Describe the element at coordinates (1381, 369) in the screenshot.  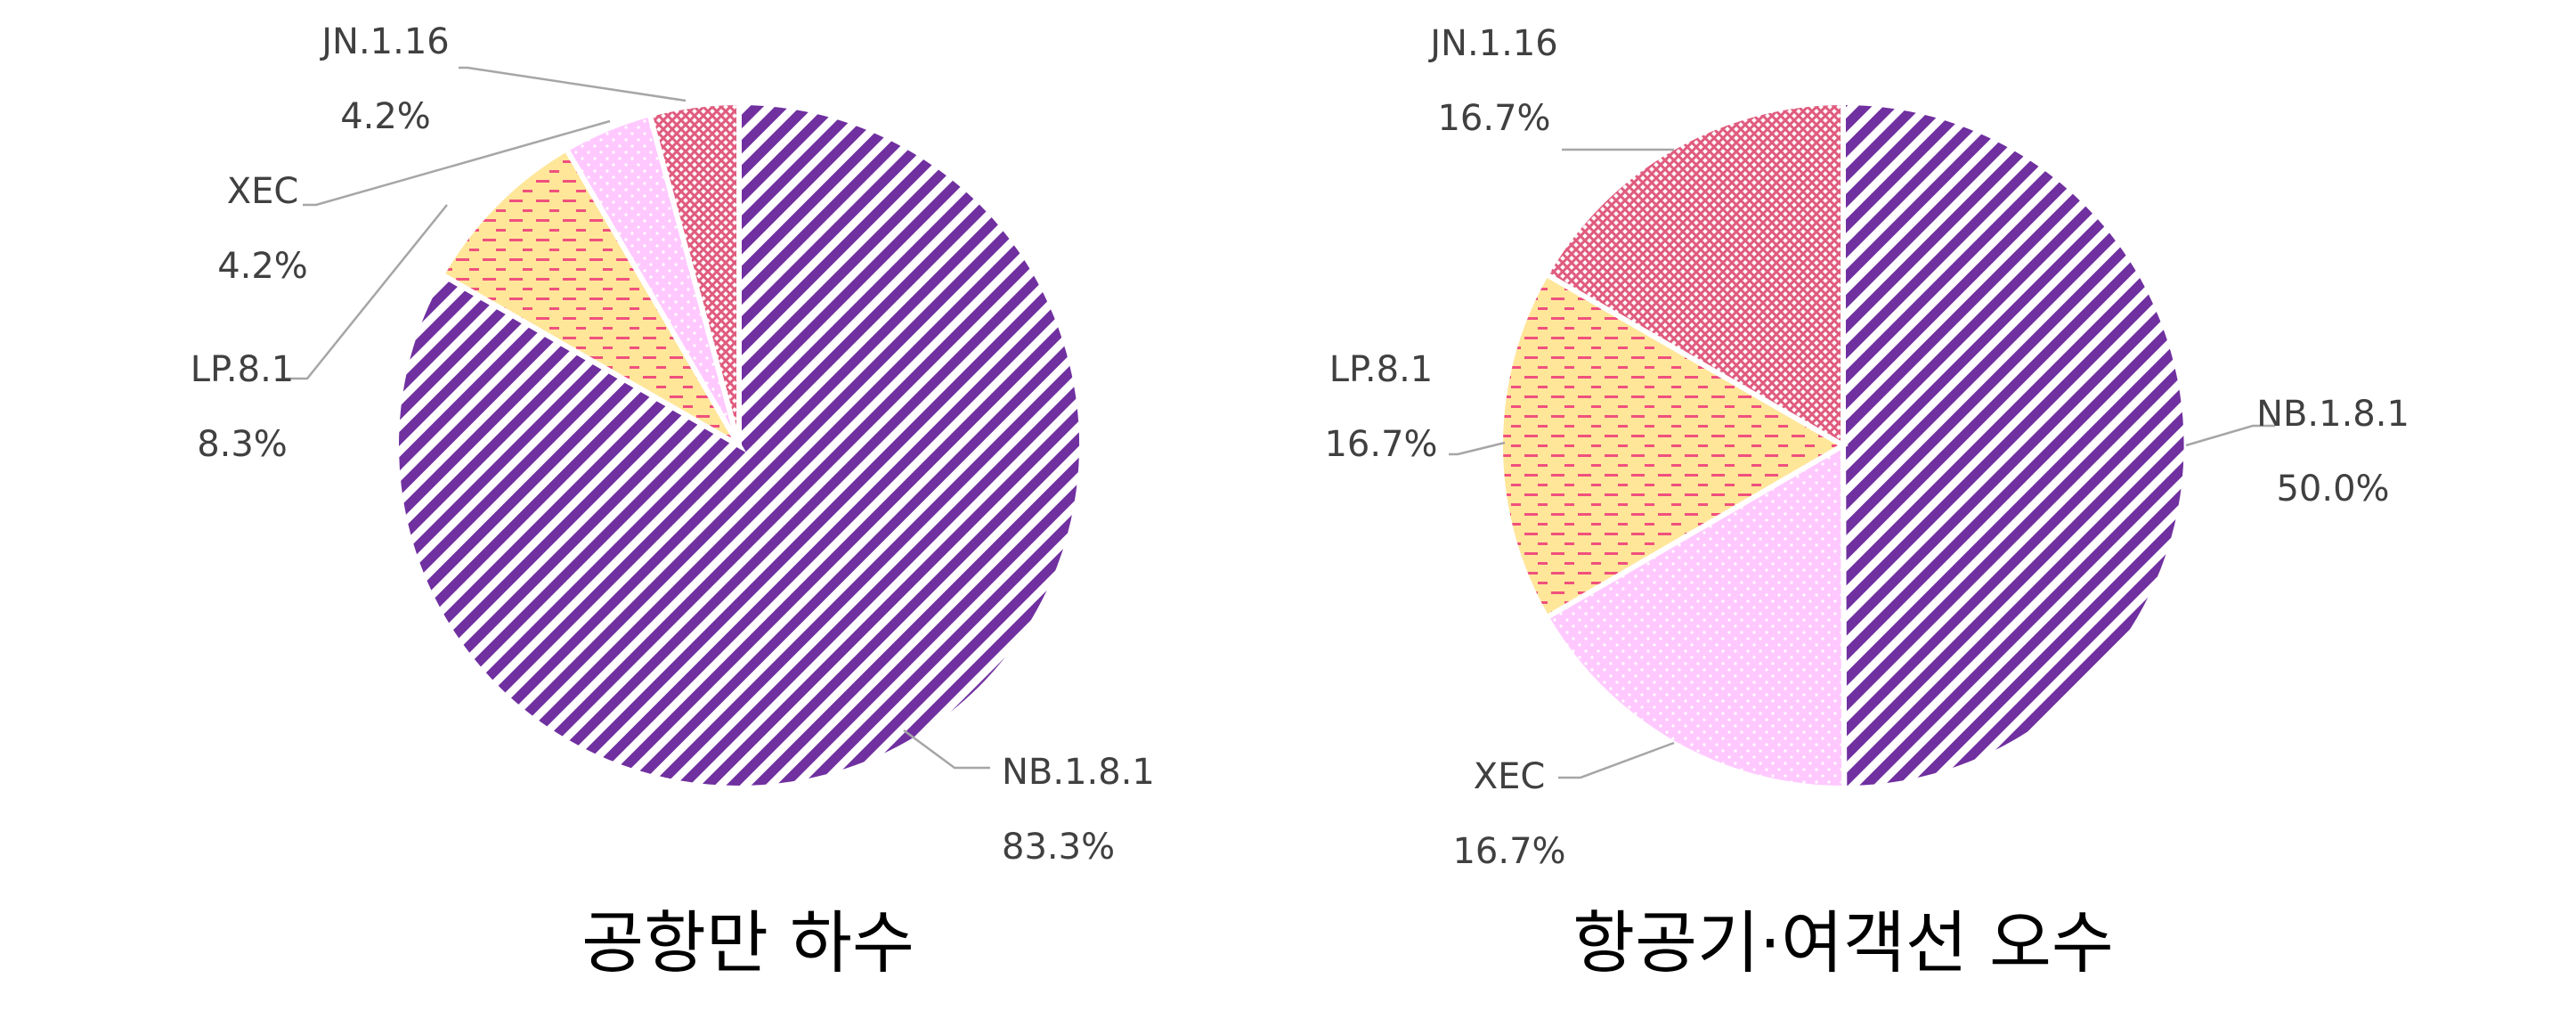
I see `pie2-label-lp-8-1: LP.8.1` at that location.